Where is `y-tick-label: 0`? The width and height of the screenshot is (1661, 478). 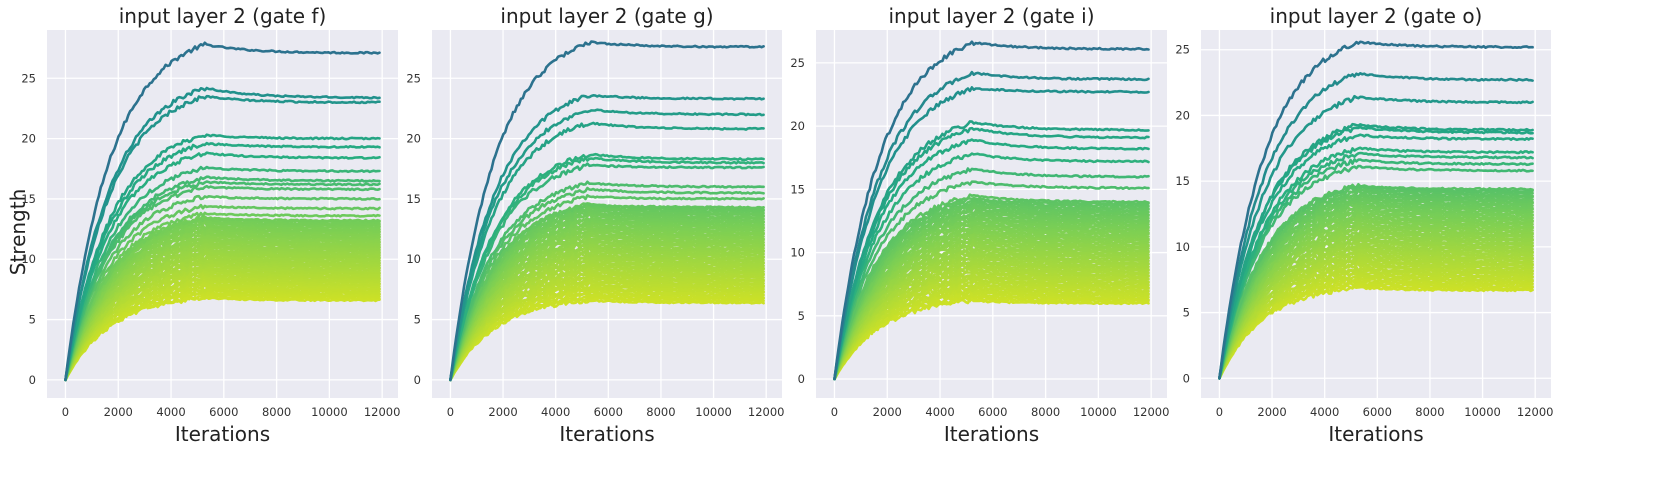 y-tick-label: 0 is located at coordinates (801, 379).